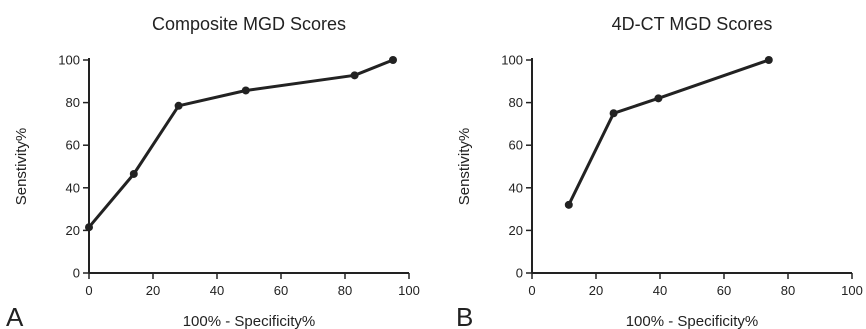  Describe the element at coordinates (15, 315) in the screenshot. I see `panel-letter: A` at that location.